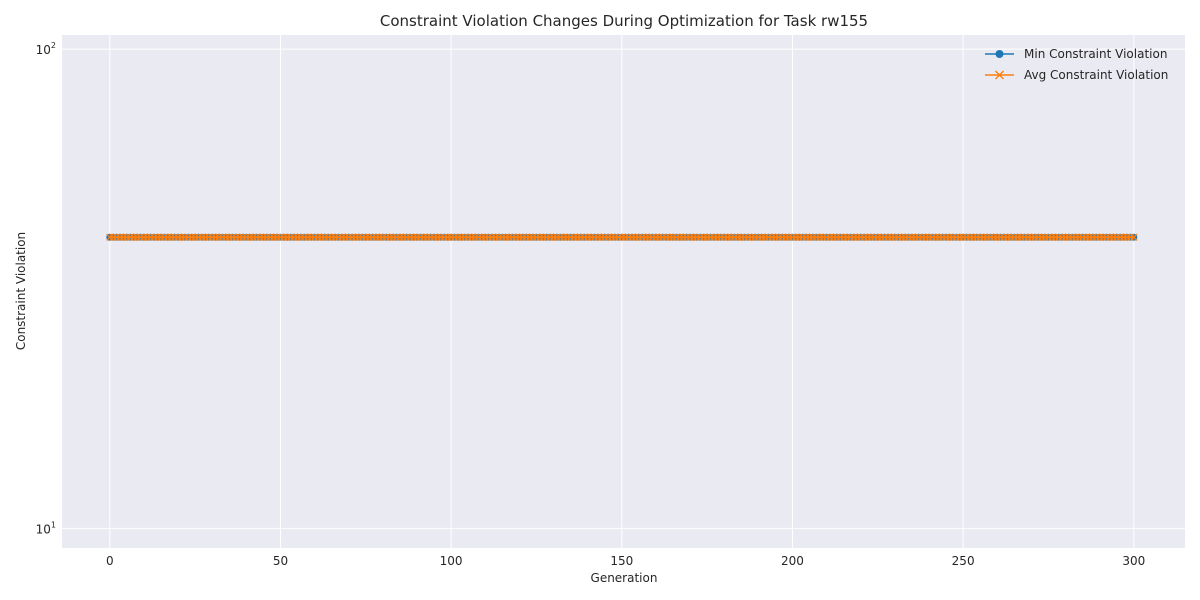 The image size is (1200, 600). Describe the element at coordinates (46, 49) in the screenshot. I see `y-tick-label: 10²` at that location.